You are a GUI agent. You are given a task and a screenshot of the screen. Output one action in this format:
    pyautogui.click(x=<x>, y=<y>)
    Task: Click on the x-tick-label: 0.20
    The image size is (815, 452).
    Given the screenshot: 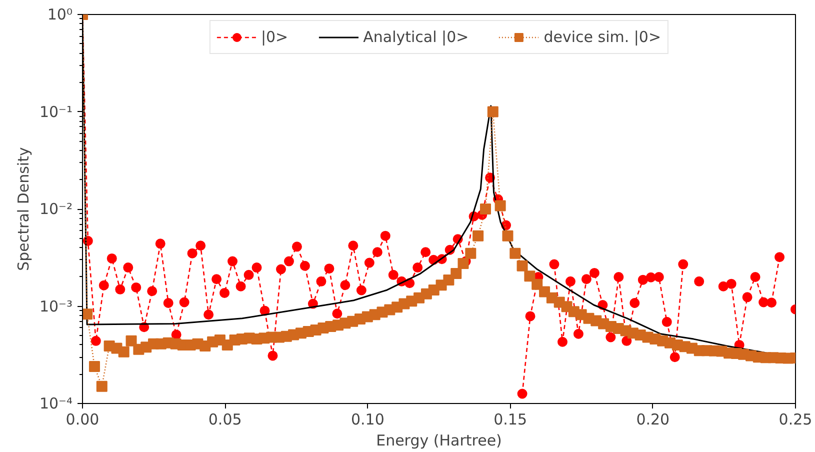 What is the action you would take?
    pyautogui.click(x=653, y=419)
    